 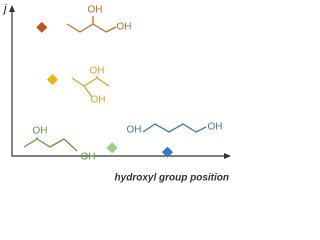 What do you see at coordinates (172, 178) in the screenshot?
I see `x-axis-label: hydroxyl group position` at bounding box center [172, 178].